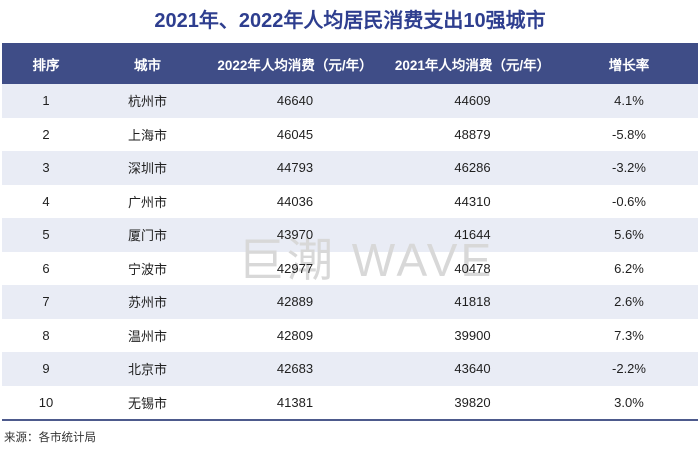  I want to click on spend-2021-cell: 39900, so click(472, 335).